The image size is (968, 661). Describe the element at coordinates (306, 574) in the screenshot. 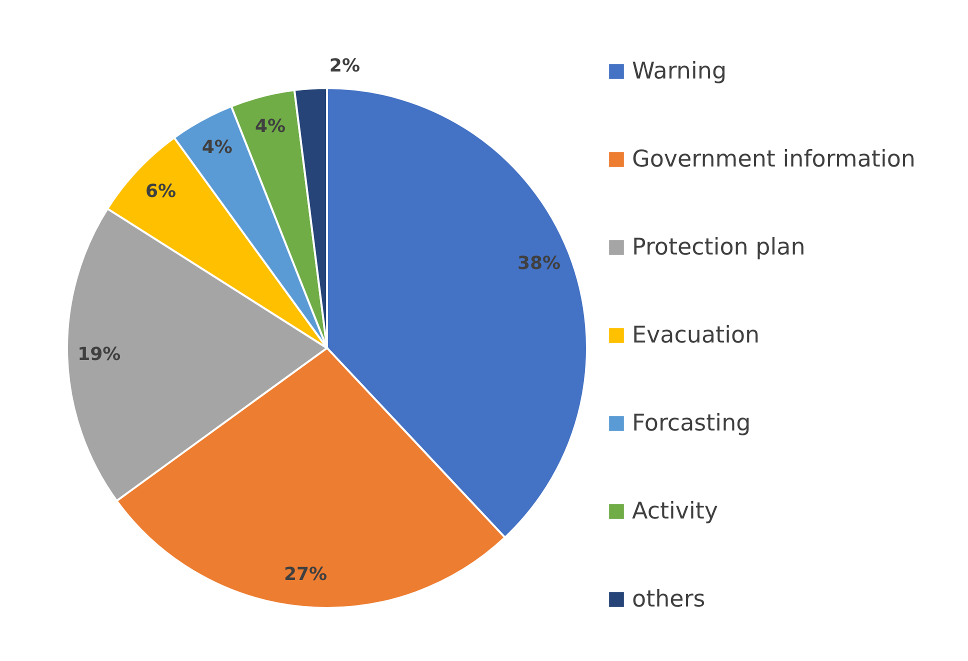

I see `data-label: 27%` at that location.